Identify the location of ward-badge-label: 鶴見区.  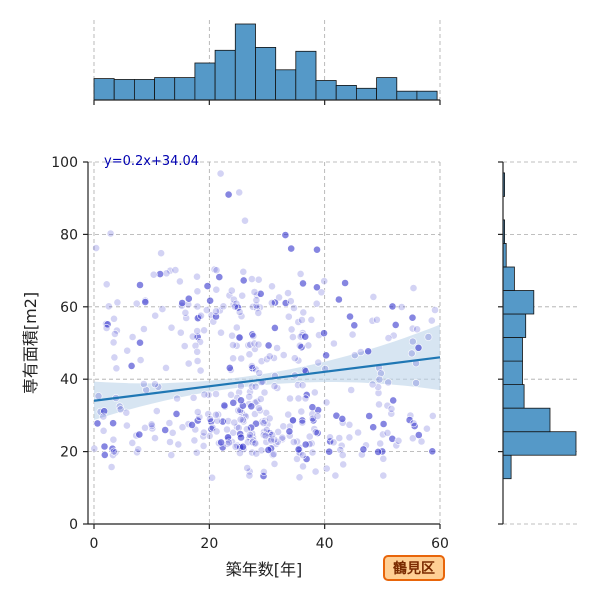
(414, 568).